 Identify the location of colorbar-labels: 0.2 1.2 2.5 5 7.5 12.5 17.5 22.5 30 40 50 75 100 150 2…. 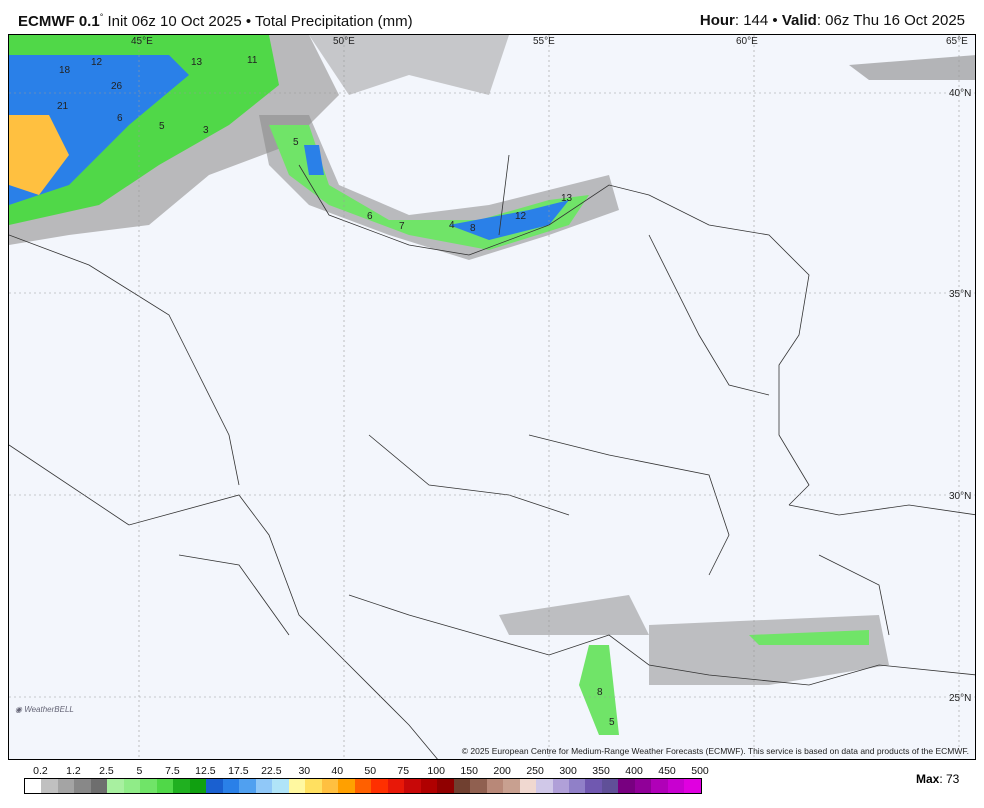
(366, 771).